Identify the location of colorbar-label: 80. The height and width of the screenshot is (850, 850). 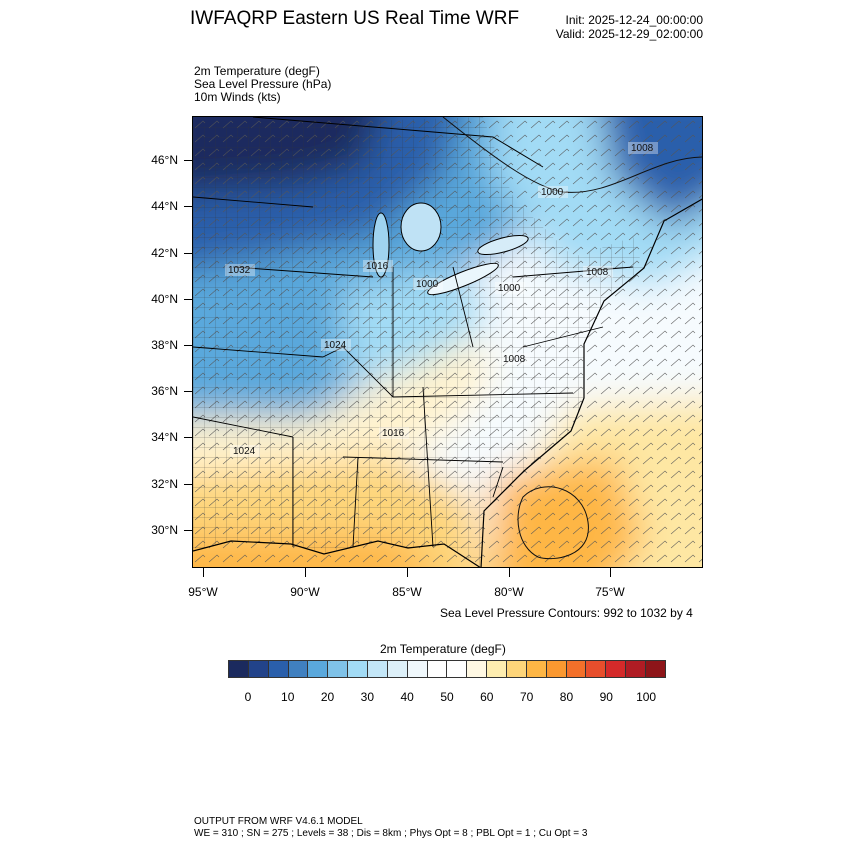
(566, 697).